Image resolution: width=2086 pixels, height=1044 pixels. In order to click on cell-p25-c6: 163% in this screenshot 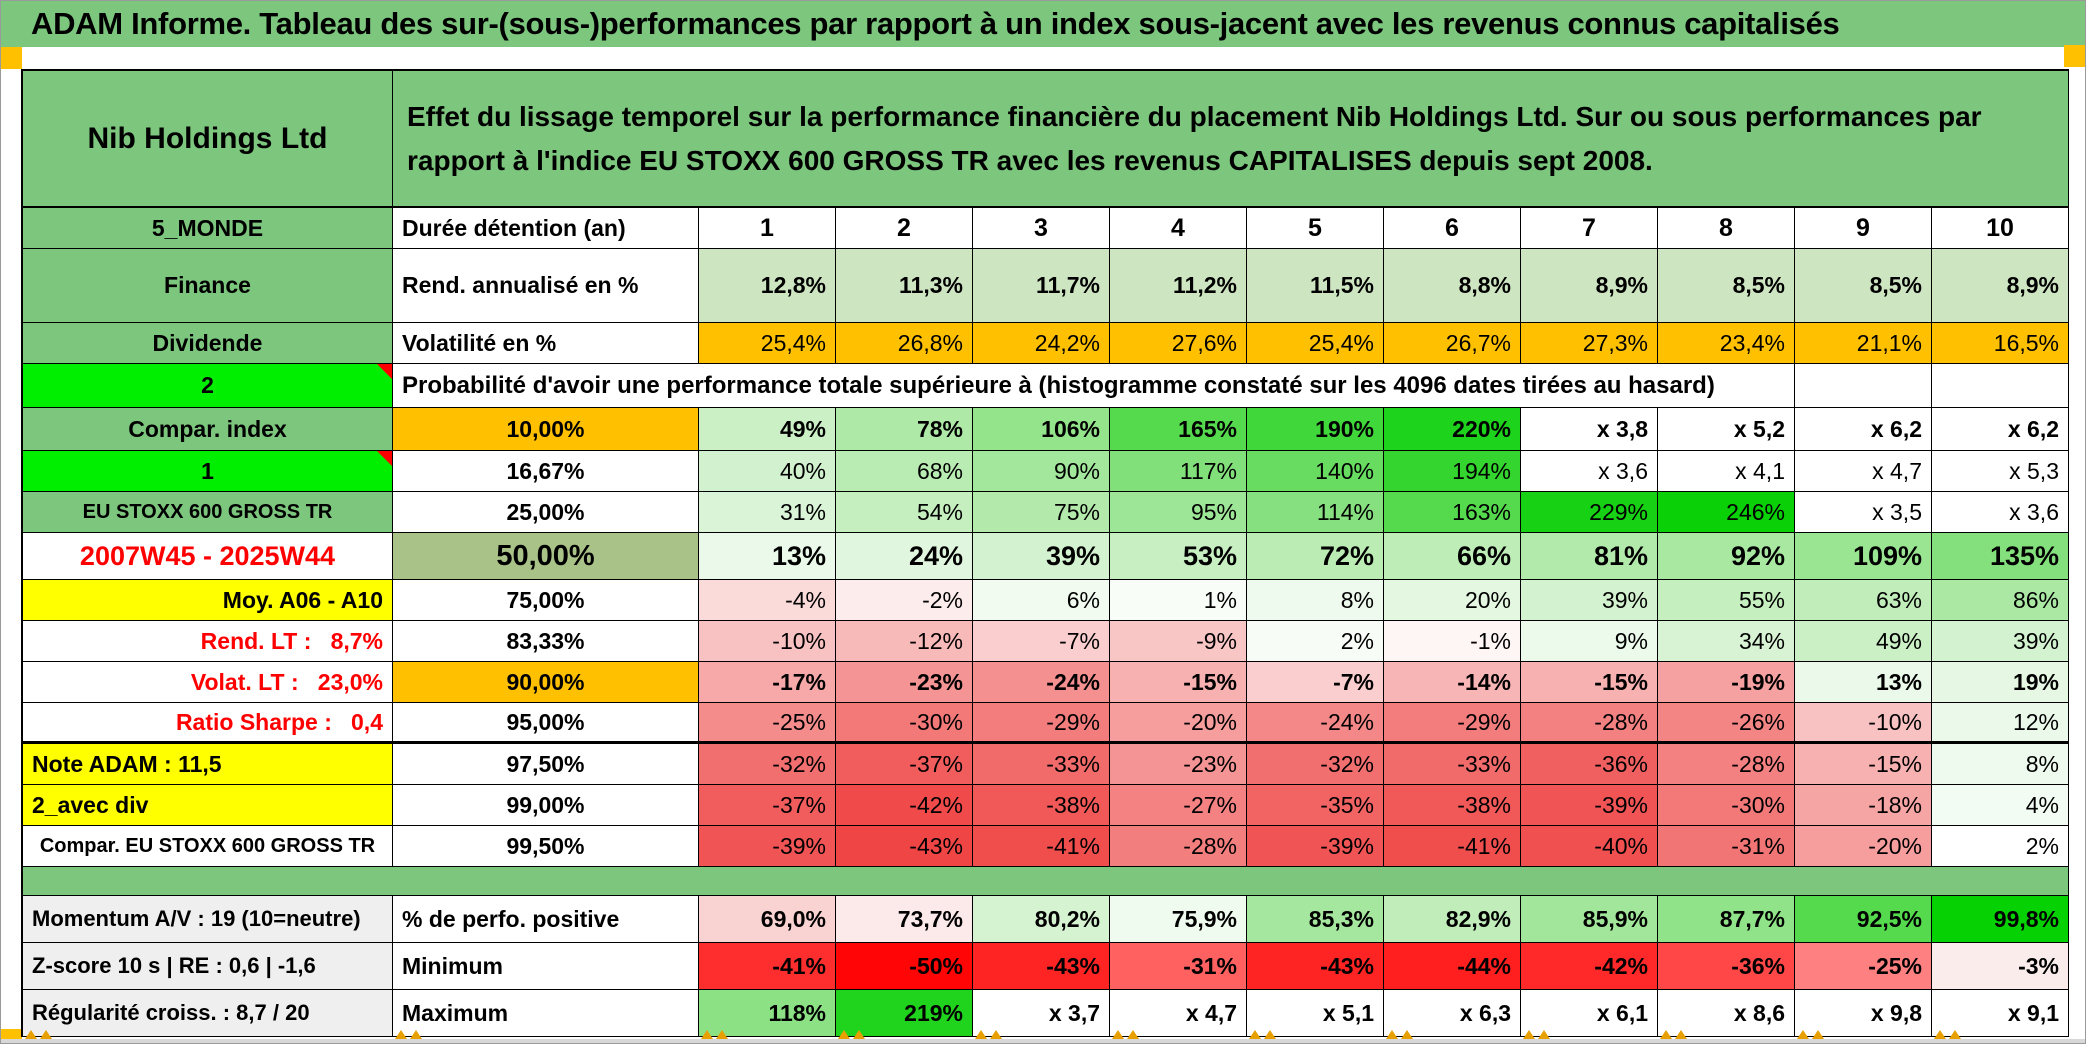, I will do `click(1452, 512)`.